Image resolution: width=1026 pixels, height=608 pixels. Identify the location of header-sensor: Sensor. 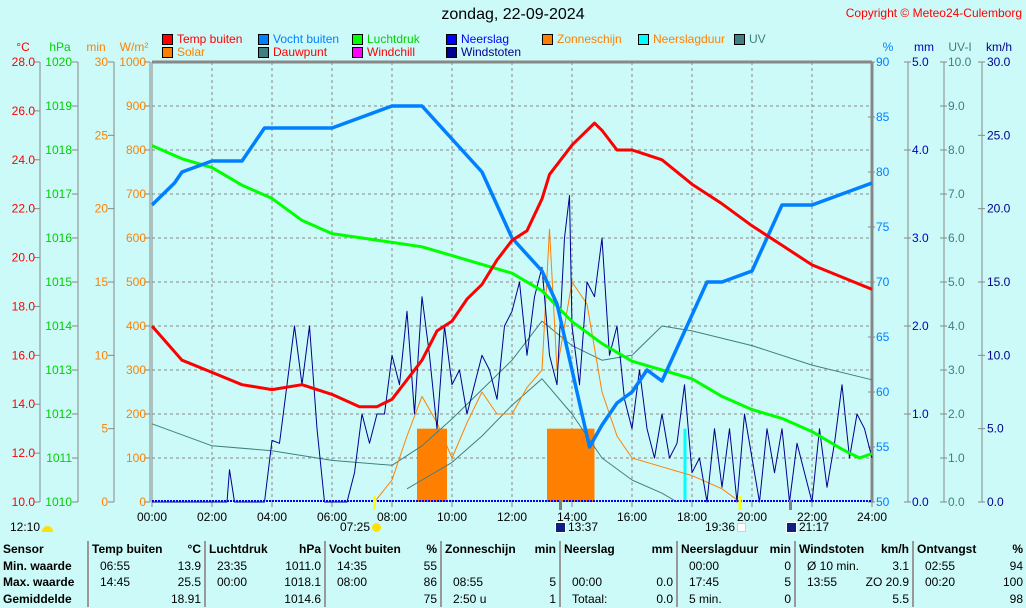
(23, 549).